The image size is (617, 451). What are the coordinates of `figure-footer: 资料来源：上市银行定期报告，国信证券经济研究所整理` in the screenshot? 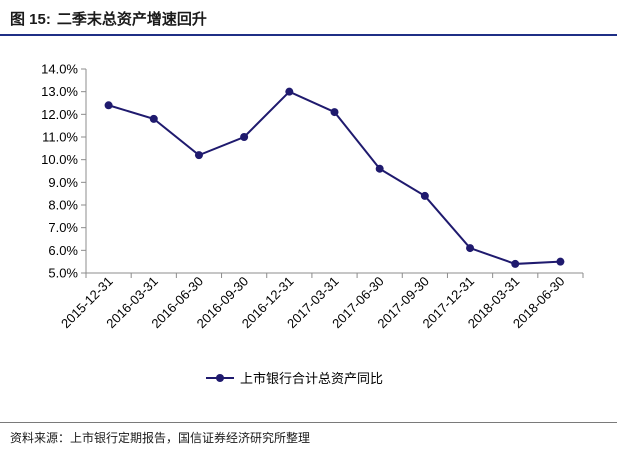 It's located at (308, 436).